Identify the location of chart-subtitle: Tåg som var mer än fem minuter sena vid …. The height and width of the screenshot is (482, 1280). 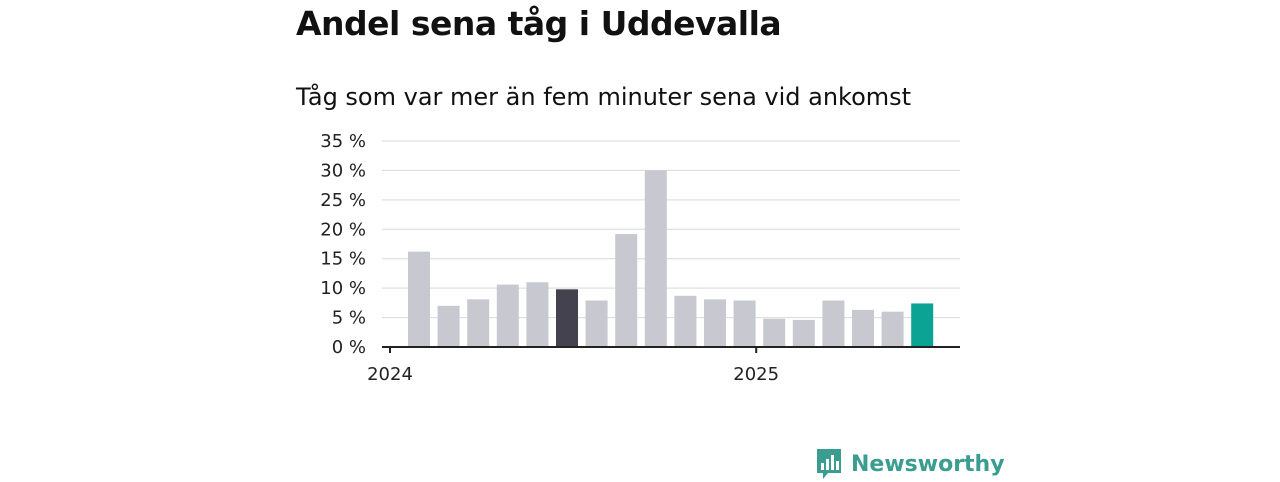
(604, 97).